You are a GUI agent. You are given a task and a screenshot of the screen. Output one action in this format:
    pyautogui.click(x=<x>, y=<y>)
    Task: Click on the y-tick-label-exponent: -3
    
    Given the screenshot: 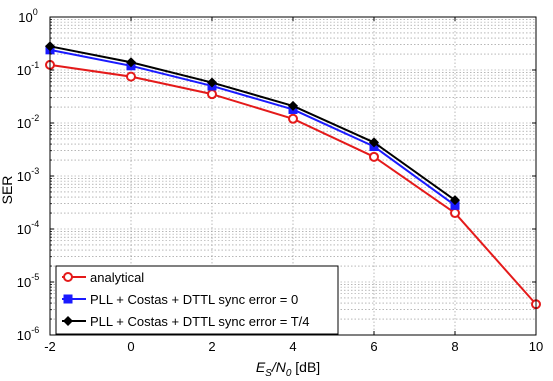 What is the action you would take?
    pyautogui.click(x=35, y=171)
    